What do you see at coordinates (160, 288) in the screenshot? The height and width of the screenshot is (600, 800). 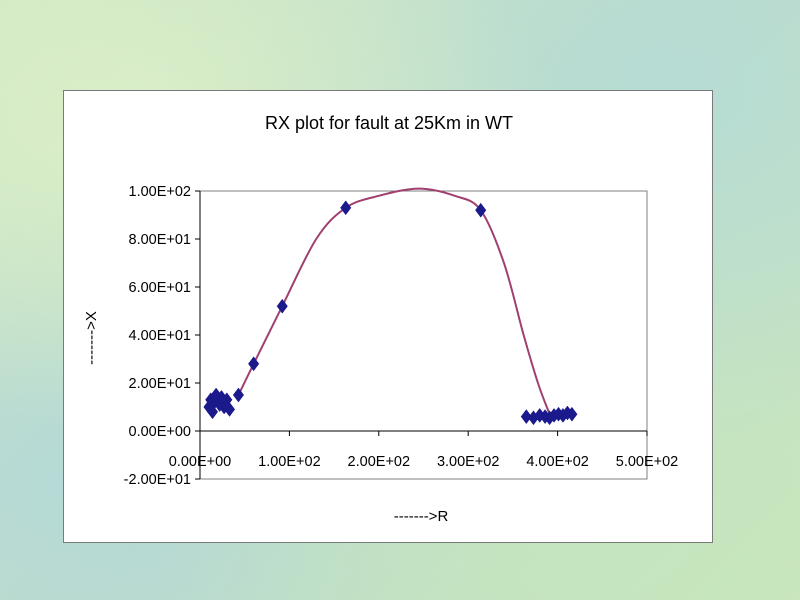 I see `y-tick-label: 6.00E+01` at bounding box center [160, 288].